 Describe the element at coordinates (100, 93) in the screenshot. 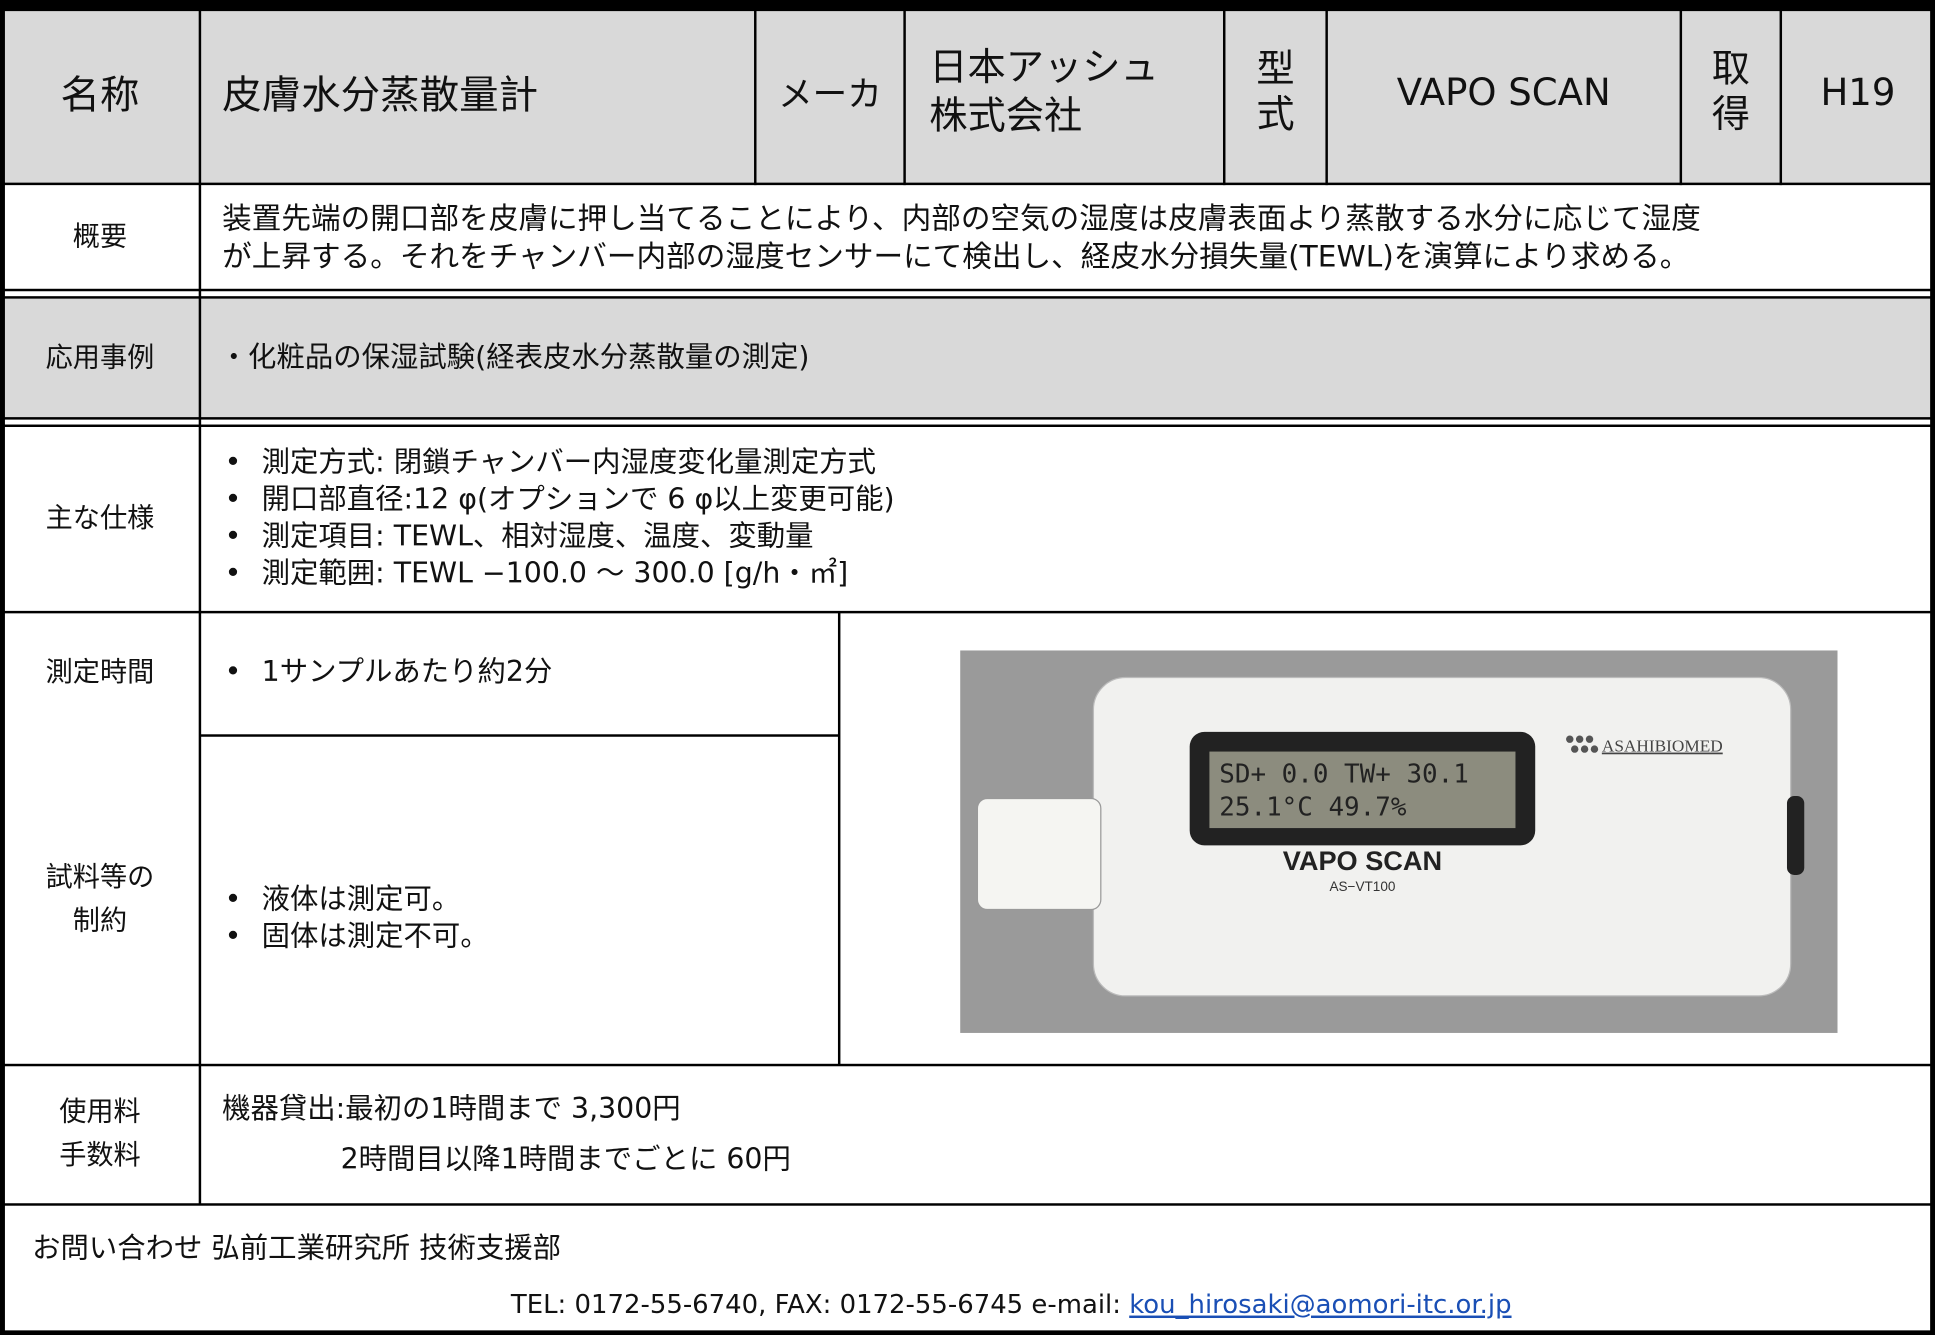

I see `name-label: 名称` at that location.